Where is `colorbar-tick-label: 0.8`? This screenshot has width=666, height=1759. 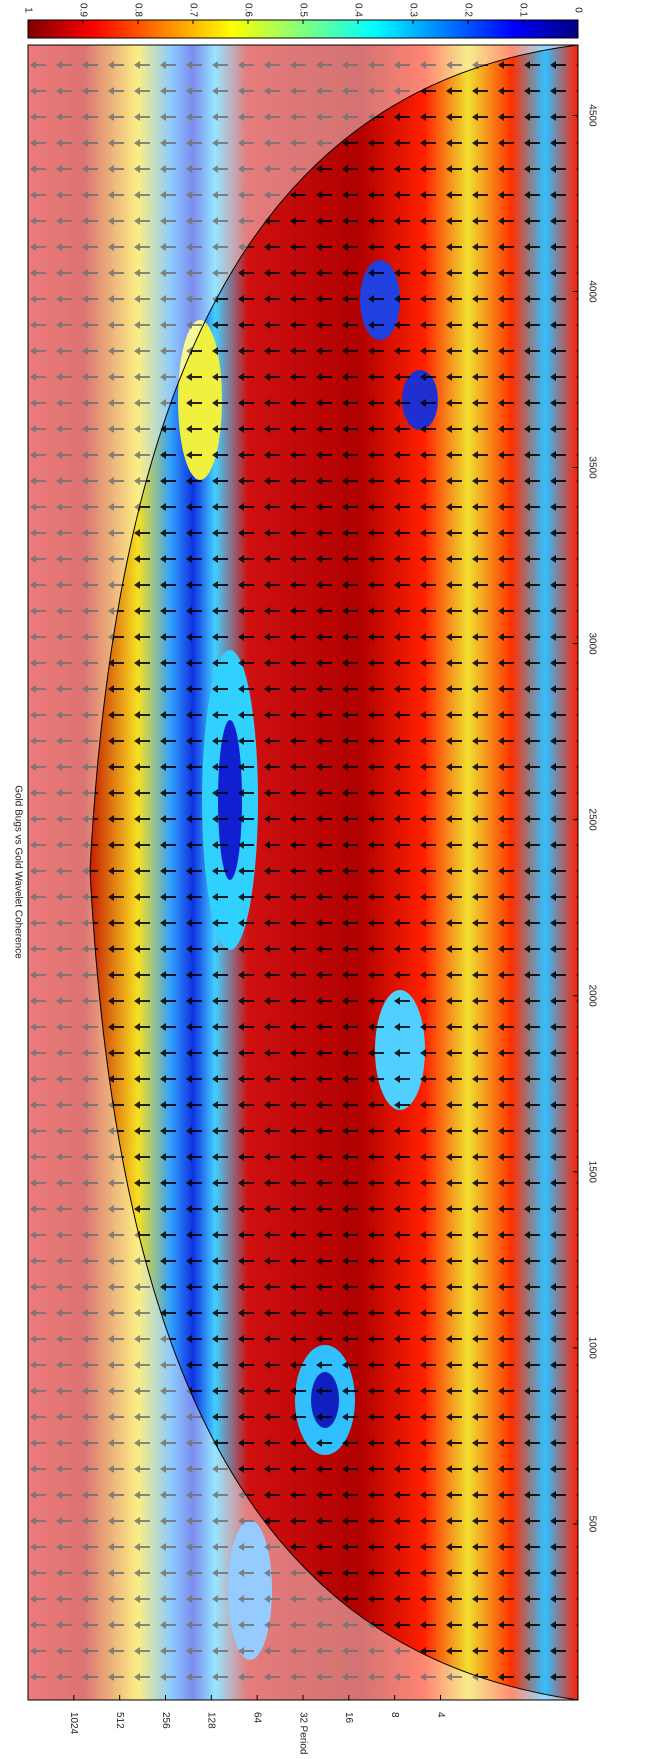
colorbar-tick-label: 0.8 is located at coordinates (137, 10).